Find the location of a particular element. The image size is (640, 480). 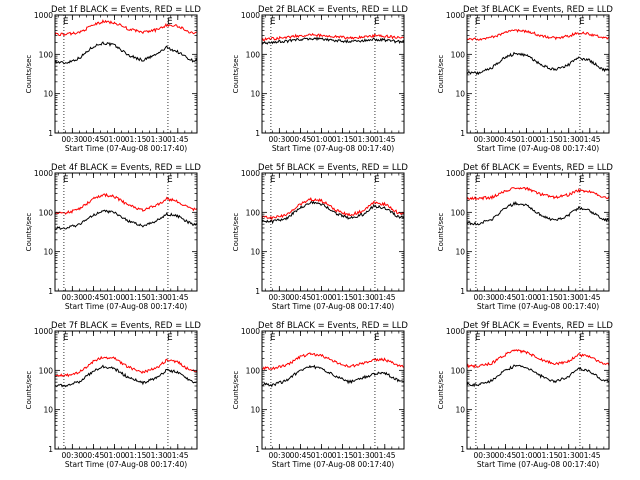

panel-title: Det 6f BLACK = Events, RED = LLD is located at coordinates (538, 168).